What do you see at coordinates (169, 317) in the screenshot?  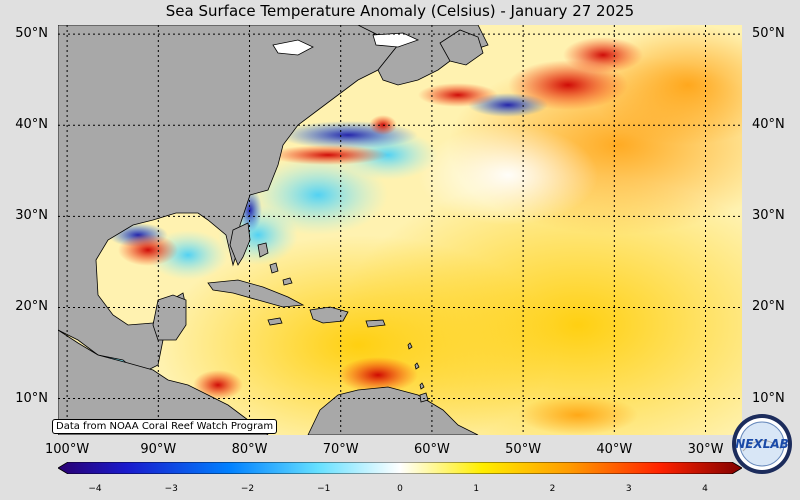 I see `yucatan-land` at bounding box center [169, 317].